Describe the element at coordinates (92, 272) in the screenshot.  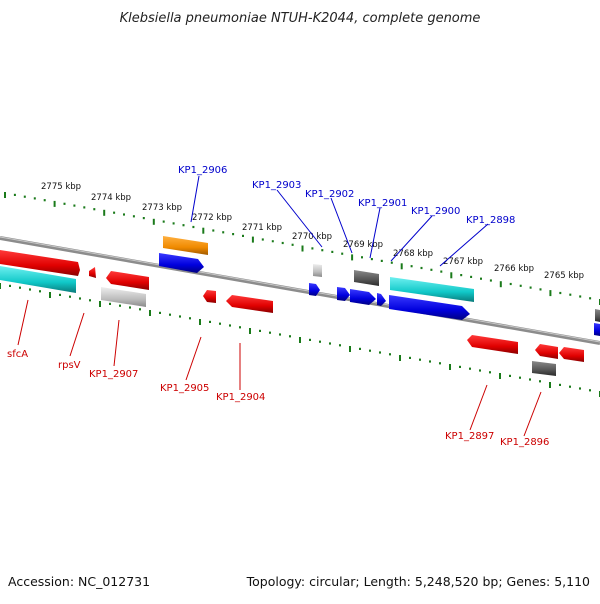
I see `gene-rpsv` at that location.